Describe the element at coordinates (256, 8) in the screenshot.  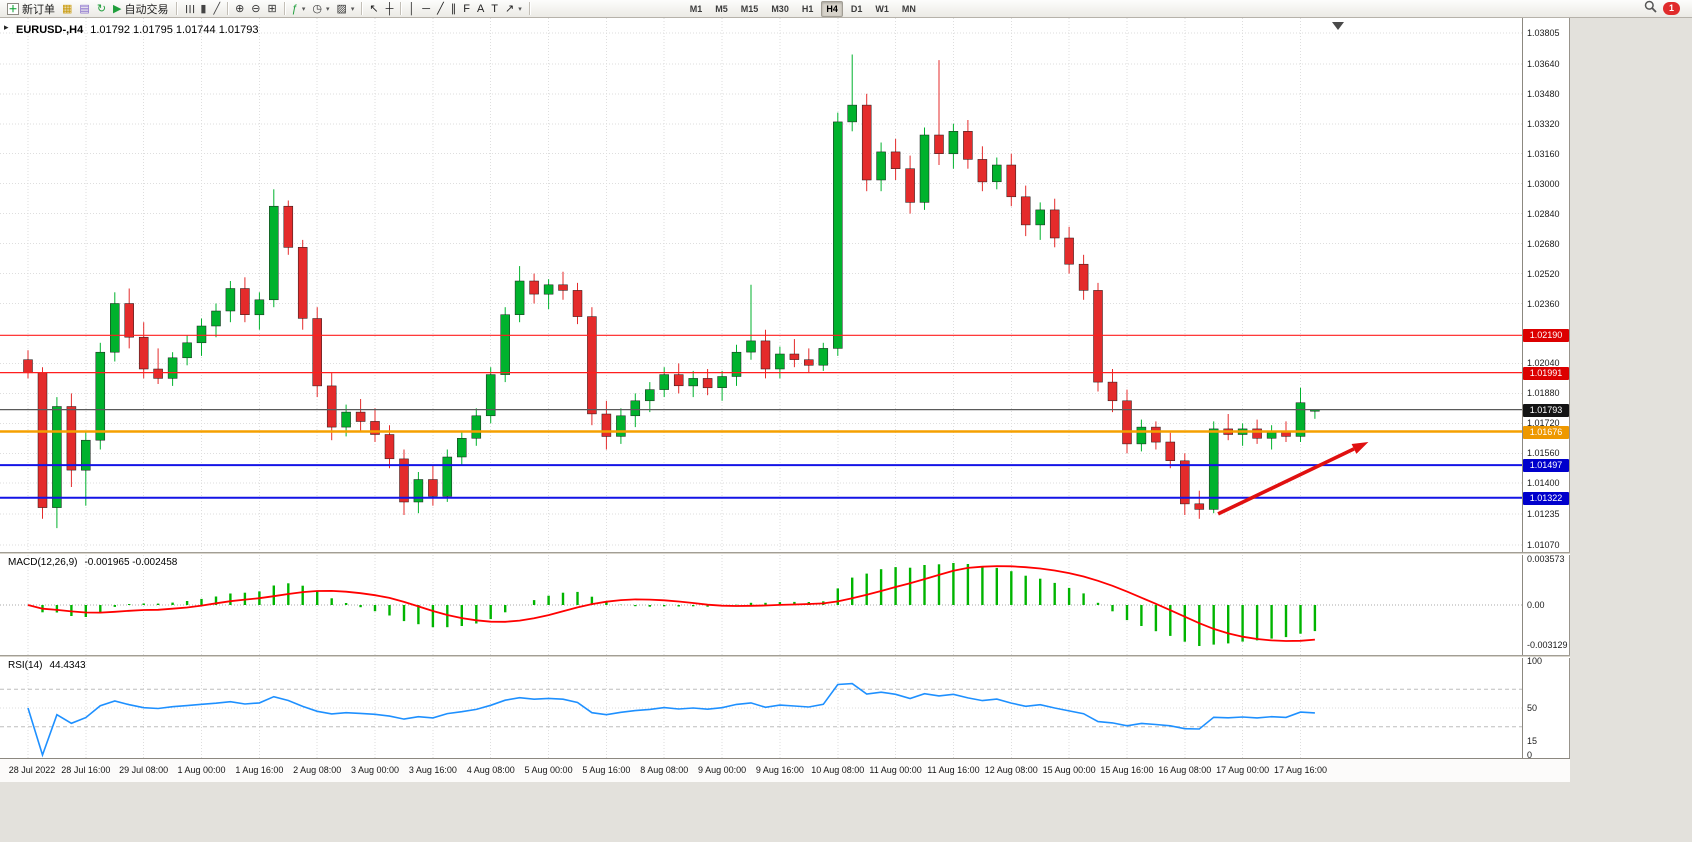
I see `zoom-out-icon: ⊖` at that location.